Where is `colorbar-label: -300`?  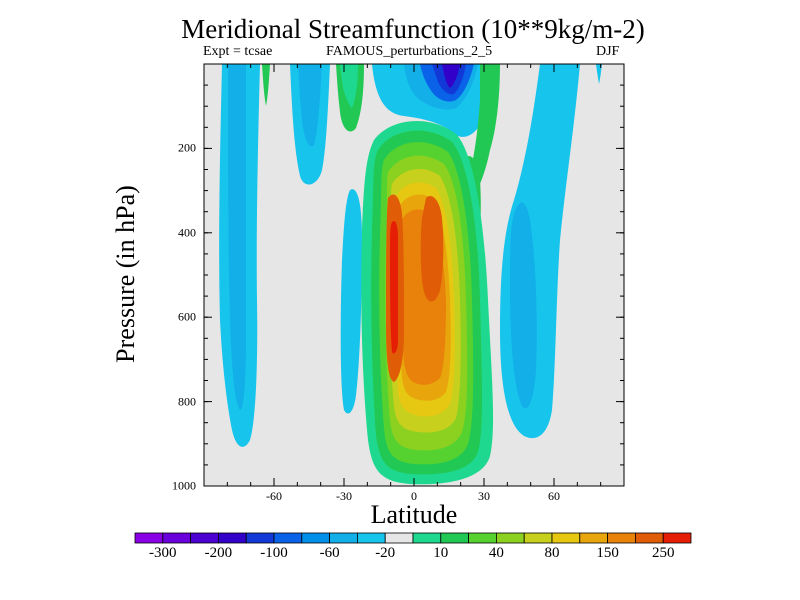
colorbar-label: -300 is located at coordinates (163, 553).